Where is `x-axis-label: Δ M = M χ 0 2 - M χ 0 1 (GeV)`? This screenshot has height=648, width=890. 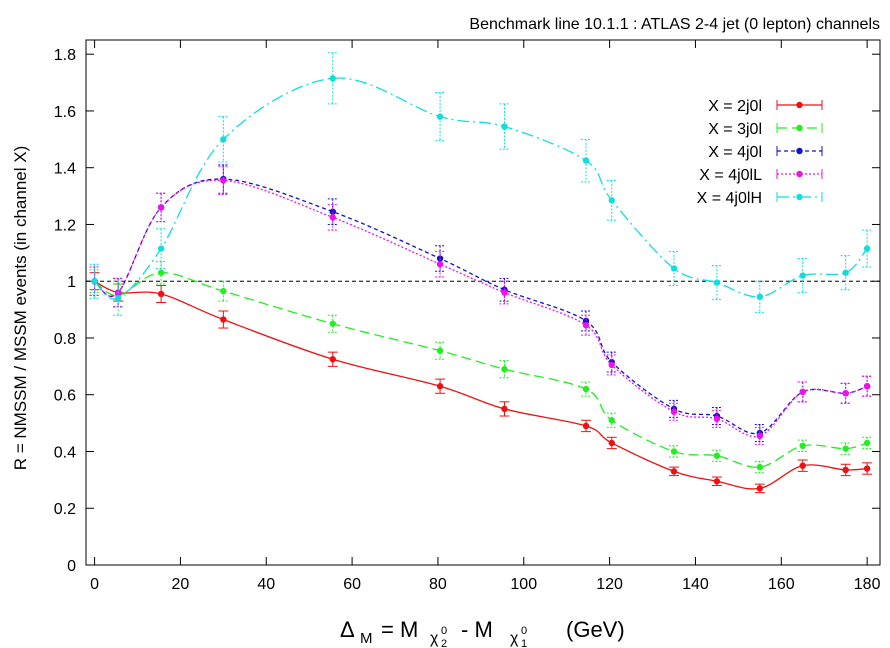
x-axis-label: Δ M = M χ 0 2 - M χ 0 1 (GeV) is located at coordinates (482, 632).